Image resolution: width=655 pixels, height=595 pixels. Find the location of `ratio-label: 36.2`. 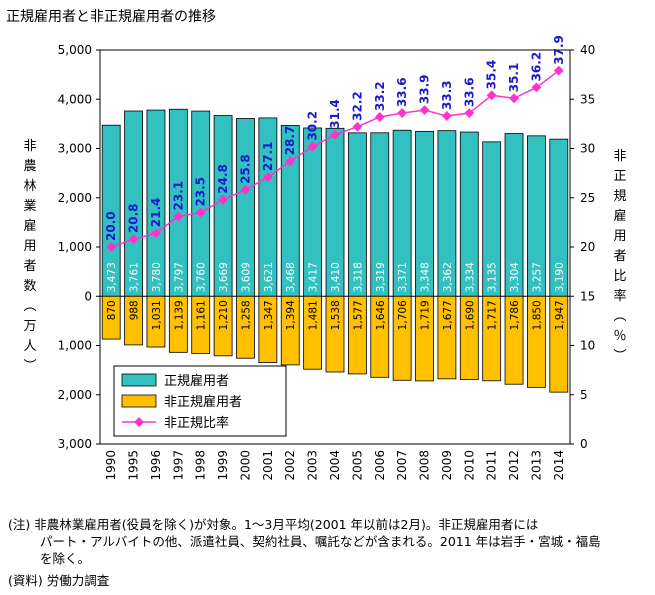

ratio-label: 36.2 is located at coordinates (536, 67).